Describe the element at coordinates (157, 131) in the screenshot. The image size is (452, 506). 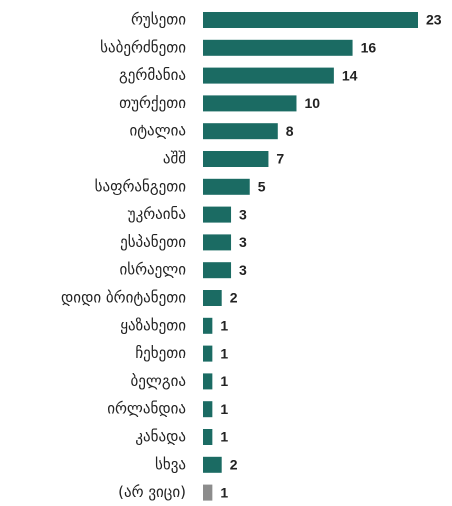
I see `category-label: იტალია` at that location.